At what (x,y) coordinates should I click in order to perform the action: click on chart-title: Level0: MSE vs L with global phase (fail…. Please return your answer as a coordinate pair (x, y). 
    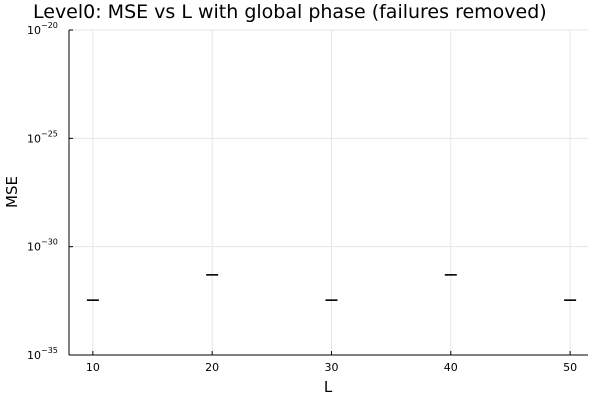
    Looking at the image, I should click on (290, 12).